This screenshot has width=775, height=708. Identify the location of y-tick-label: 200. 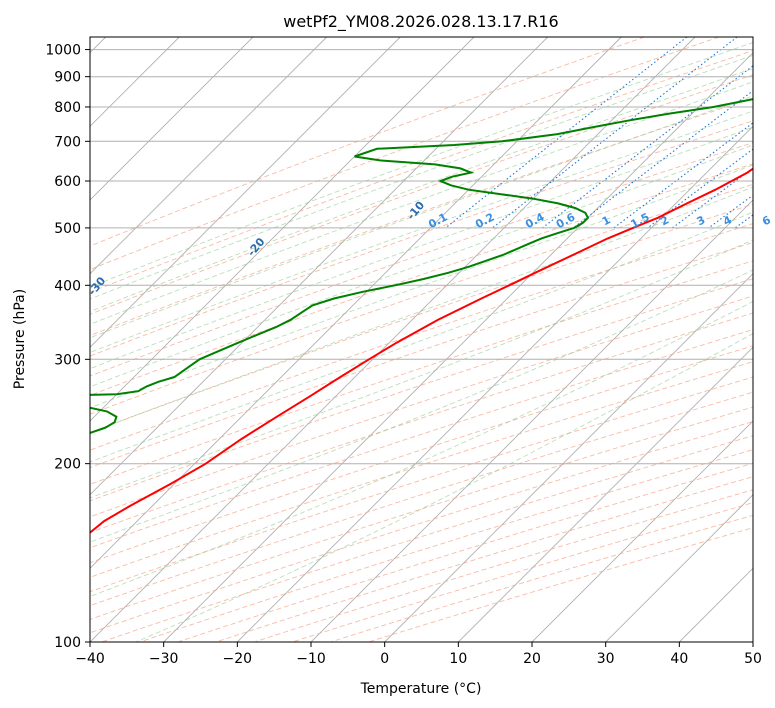
(67, 465).